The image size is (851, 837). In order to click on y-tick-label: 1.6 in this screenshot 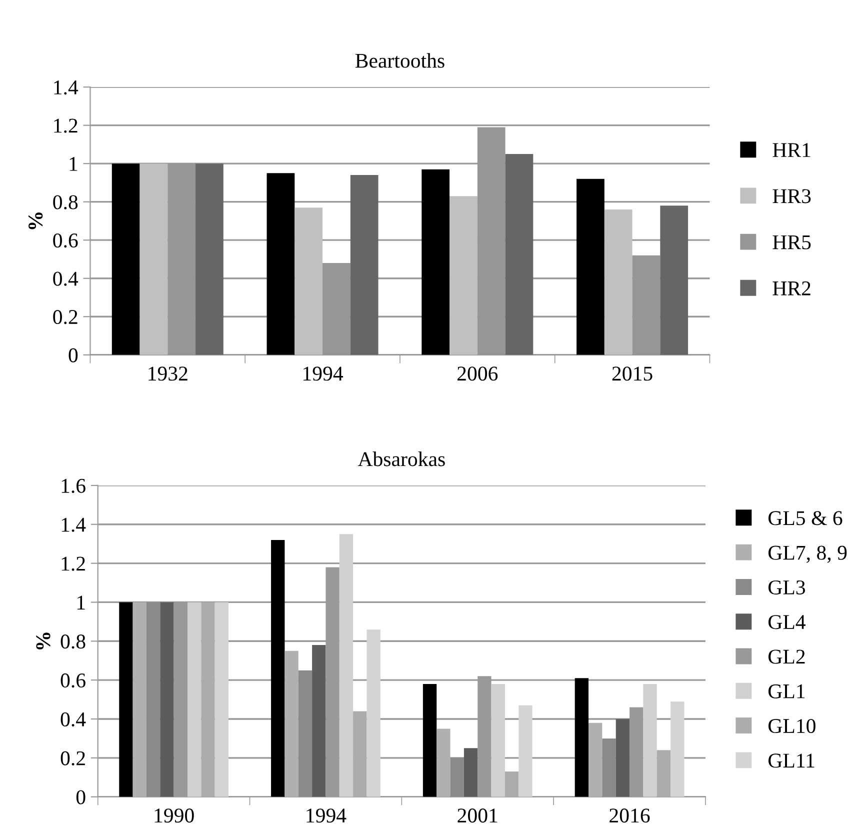, I will do `click(74, 485)`.